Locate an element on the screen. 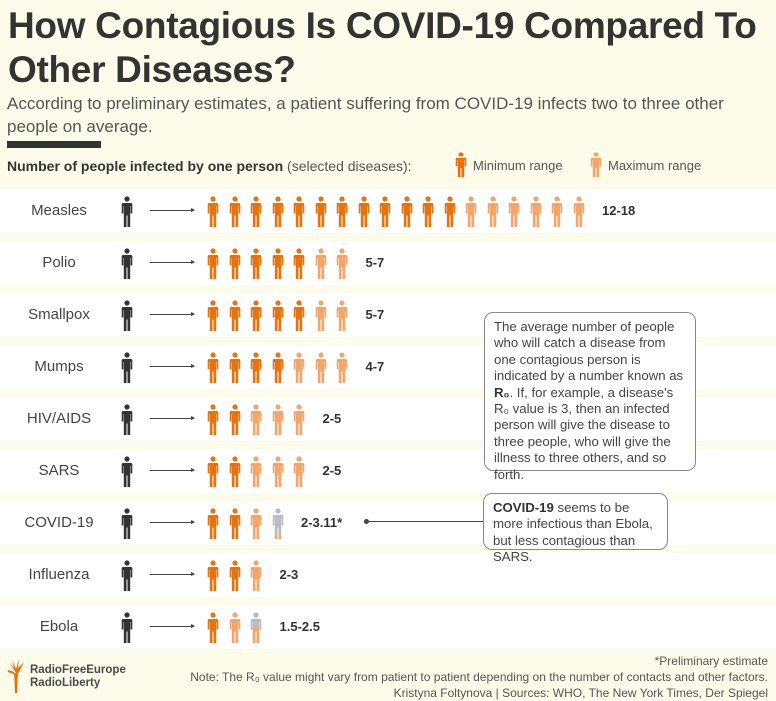 The height and width of the screenshot is (701, 776). torch-icon is located at coordinates (16, 676).